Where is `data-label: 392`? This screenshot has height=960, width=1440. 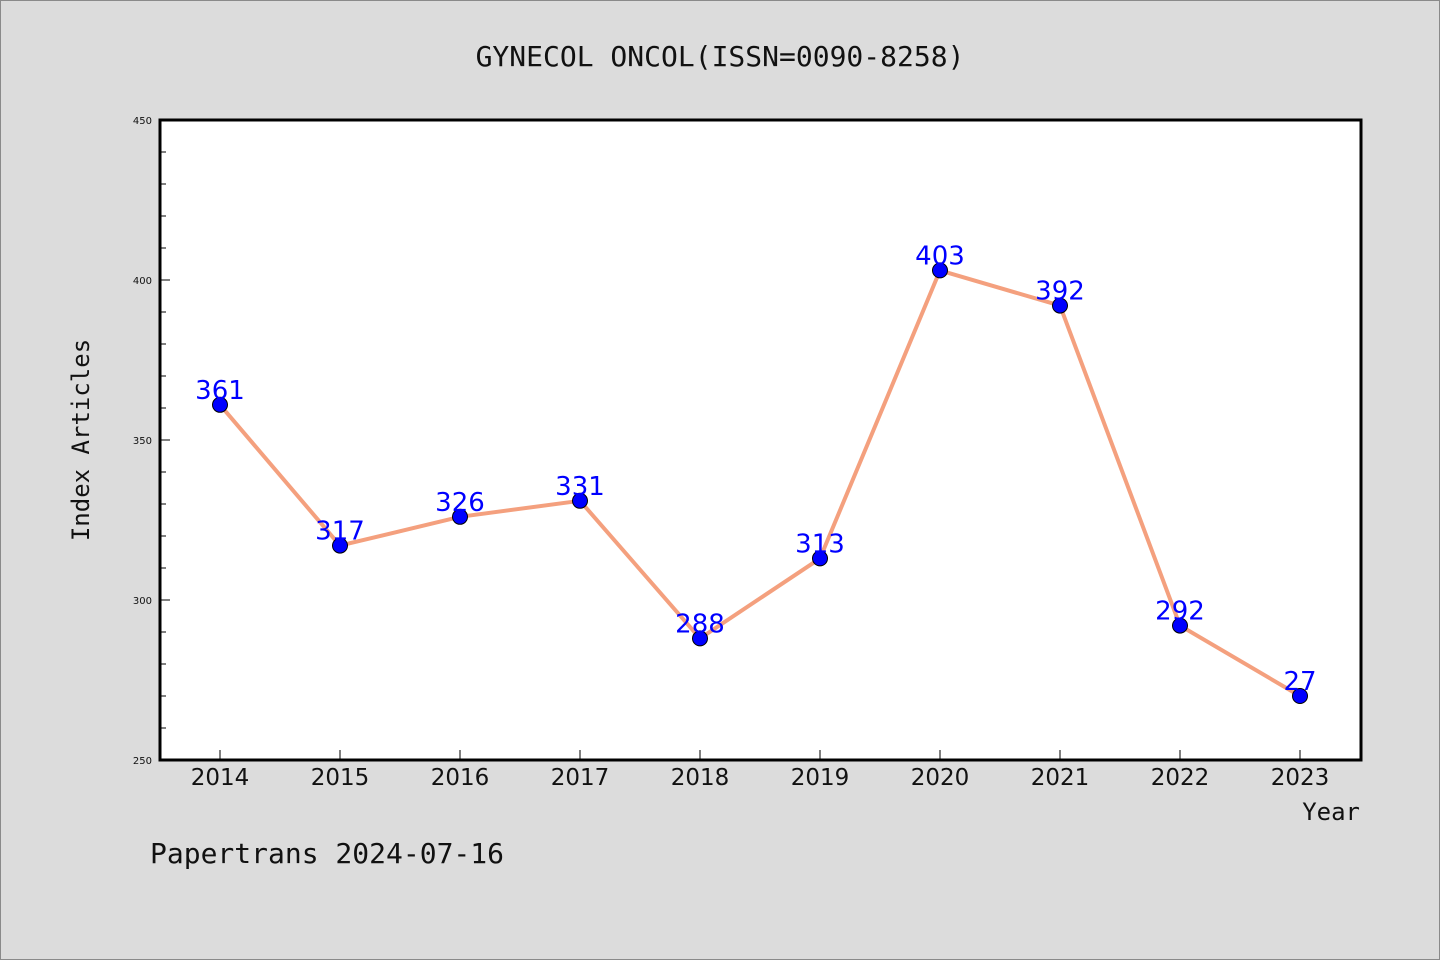 data-label: 392 is located at coordinates (1060, 292).